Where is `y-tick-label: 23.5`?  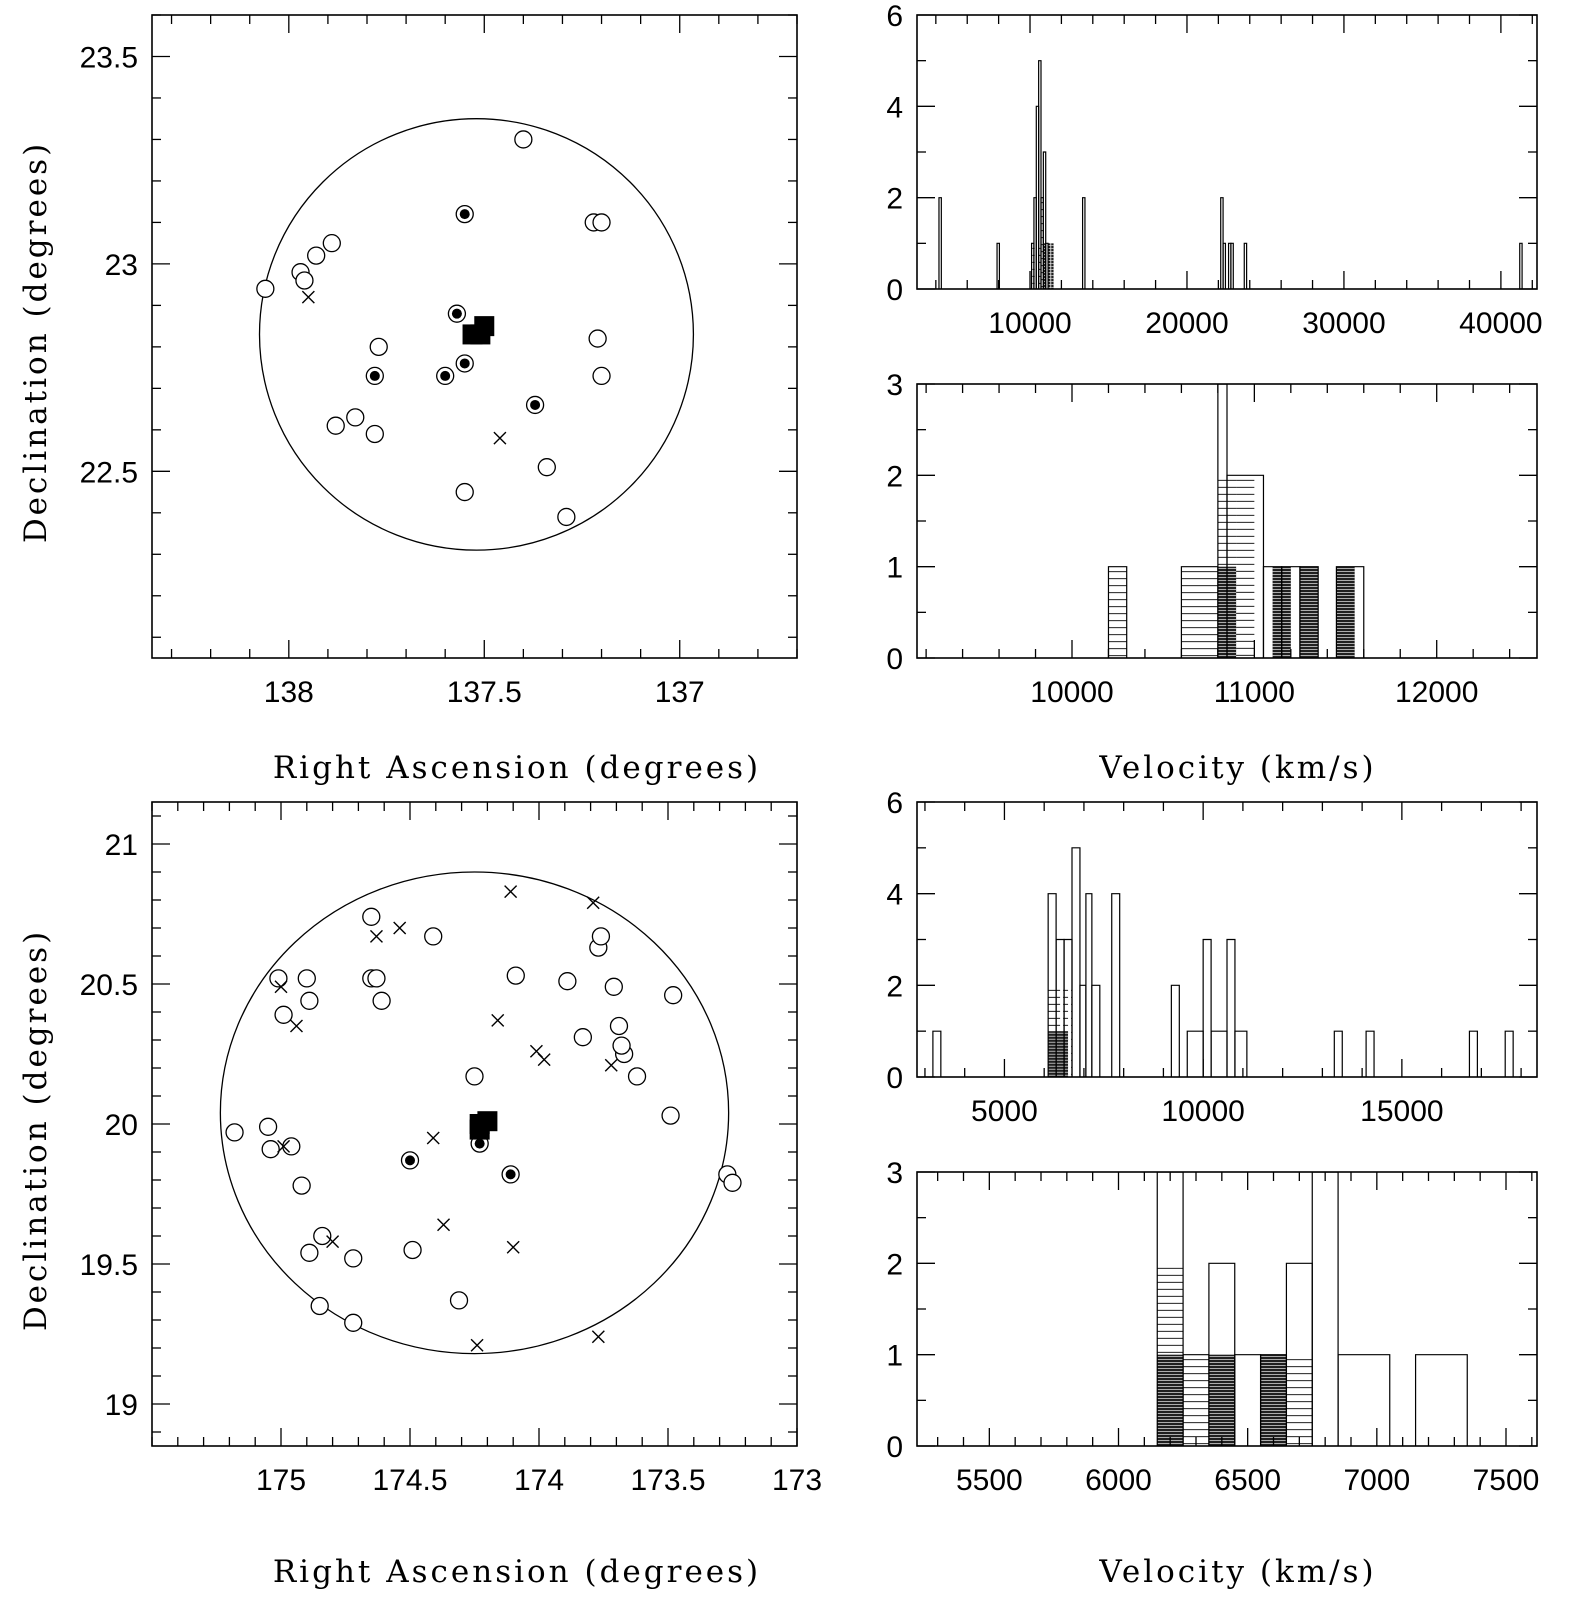 y-tick-label: 23.5 is located at coordinates (109, 57).